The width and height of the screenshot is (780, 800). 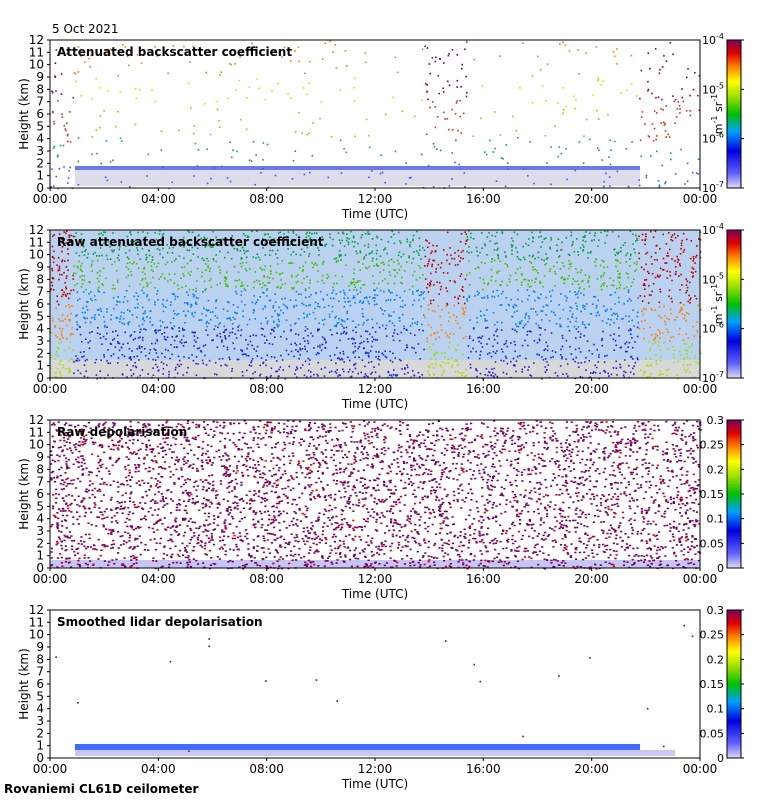 What do you see at coordinates (160, 622) in the screenshot?
I see `panel-title: Smoothed lidar depolarisation` at bounding box center [160, 622].